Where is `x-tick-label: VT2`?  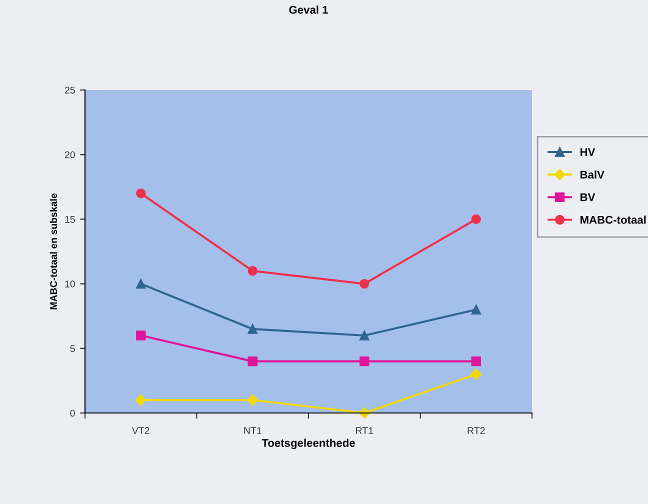
x-tick-label: VT2 is located at coordinates (141, 430).